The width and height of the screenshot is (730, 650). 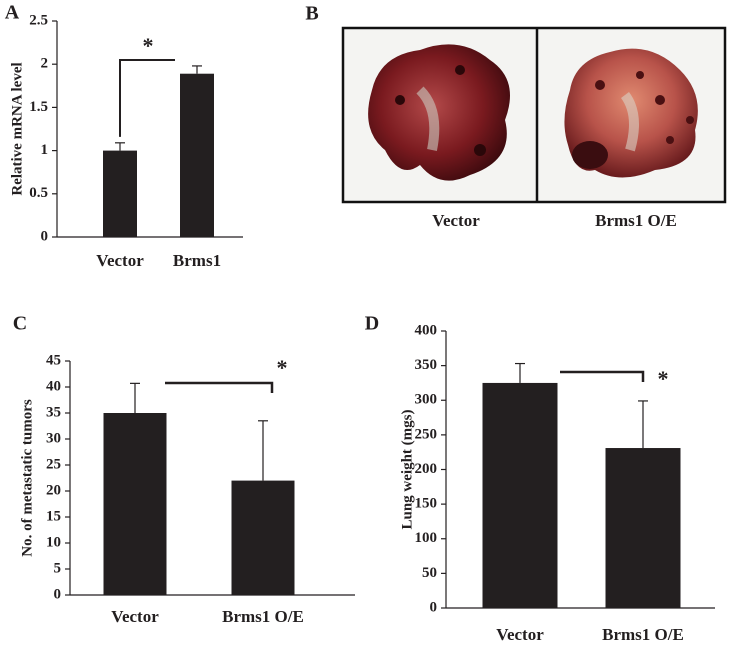 What do you see at coordinates (45, 150) in the screenshot?
I see `y-tick-label: 1` at bounding box center [45, 150].